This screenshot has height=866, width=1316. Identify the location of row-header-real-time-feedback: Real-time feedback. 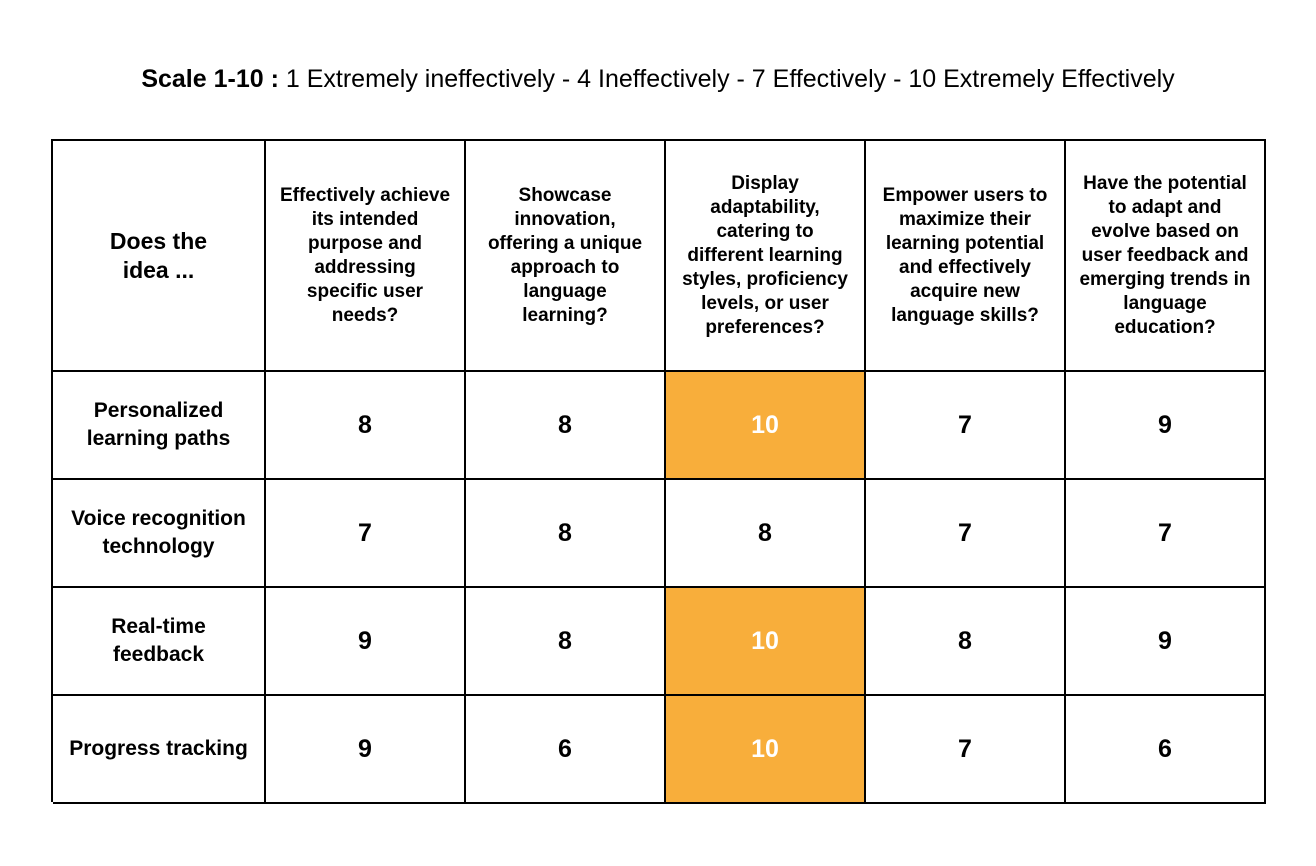
(159, 642).